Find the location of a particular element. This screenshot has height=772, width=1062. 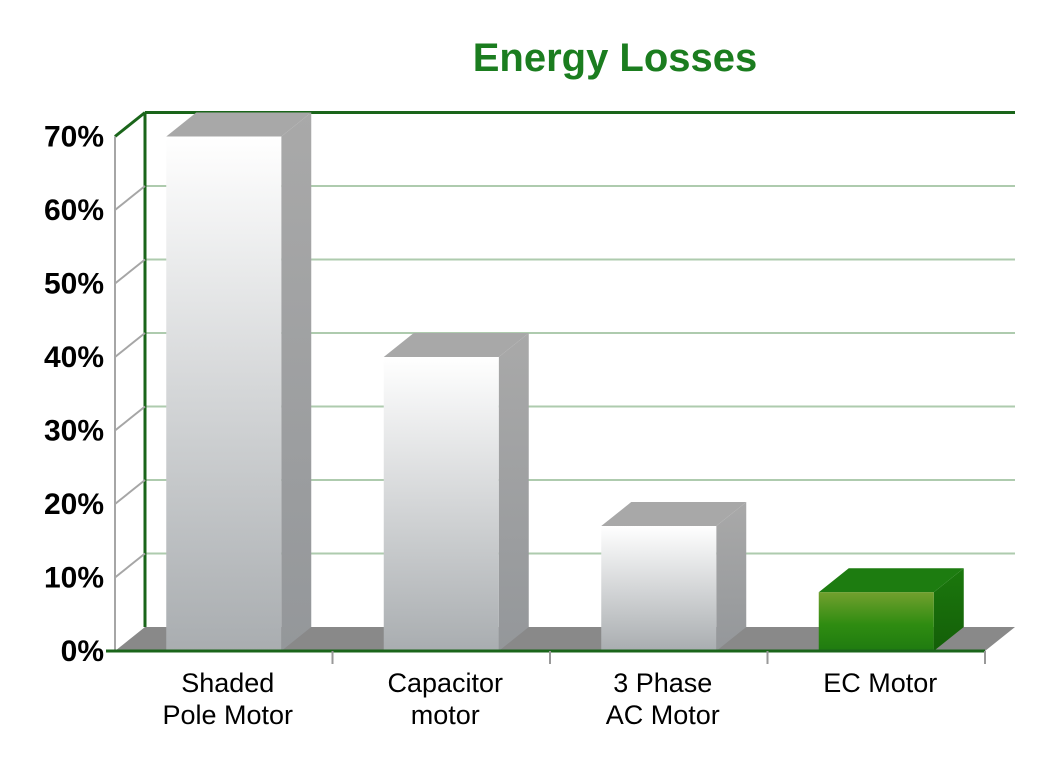

top-corner-diagonal is located at coordinates (130, 124).